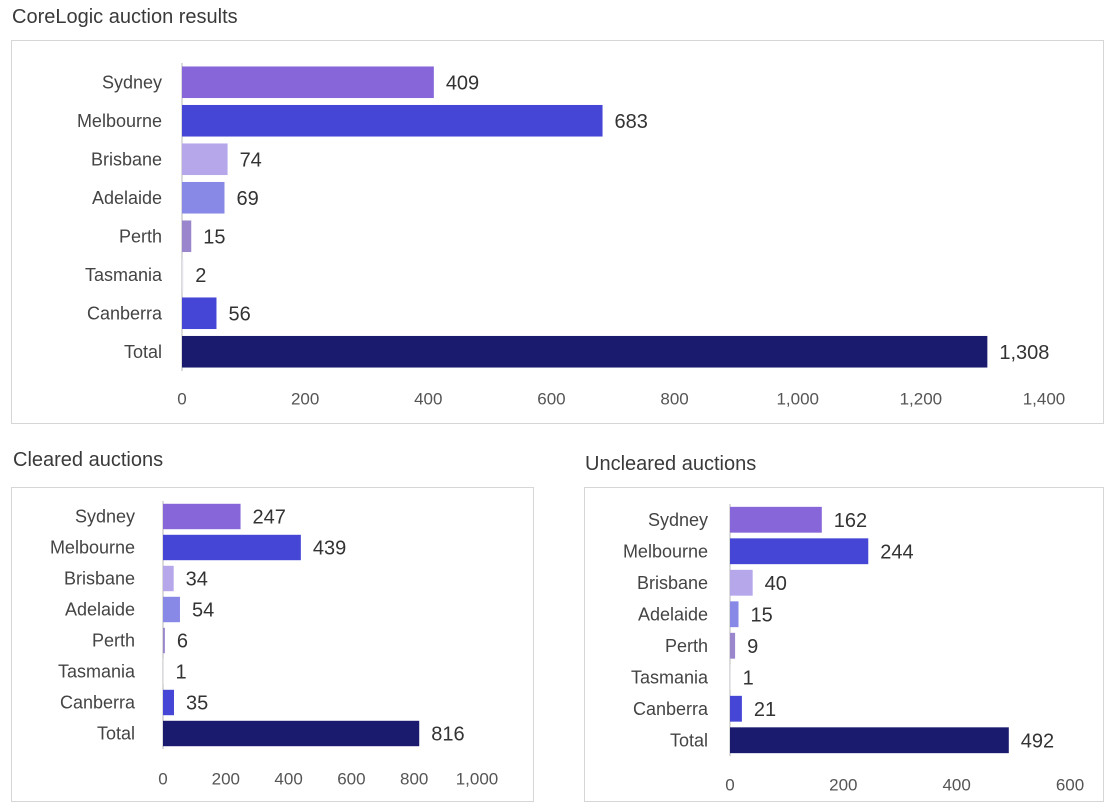 Image resolution: width=1109 pixels, height=812 pixels. What do you see at coordinates (269, 518) in the screenshot?
I see `value-label-sydney: 247` at bounding box center [269, 518].